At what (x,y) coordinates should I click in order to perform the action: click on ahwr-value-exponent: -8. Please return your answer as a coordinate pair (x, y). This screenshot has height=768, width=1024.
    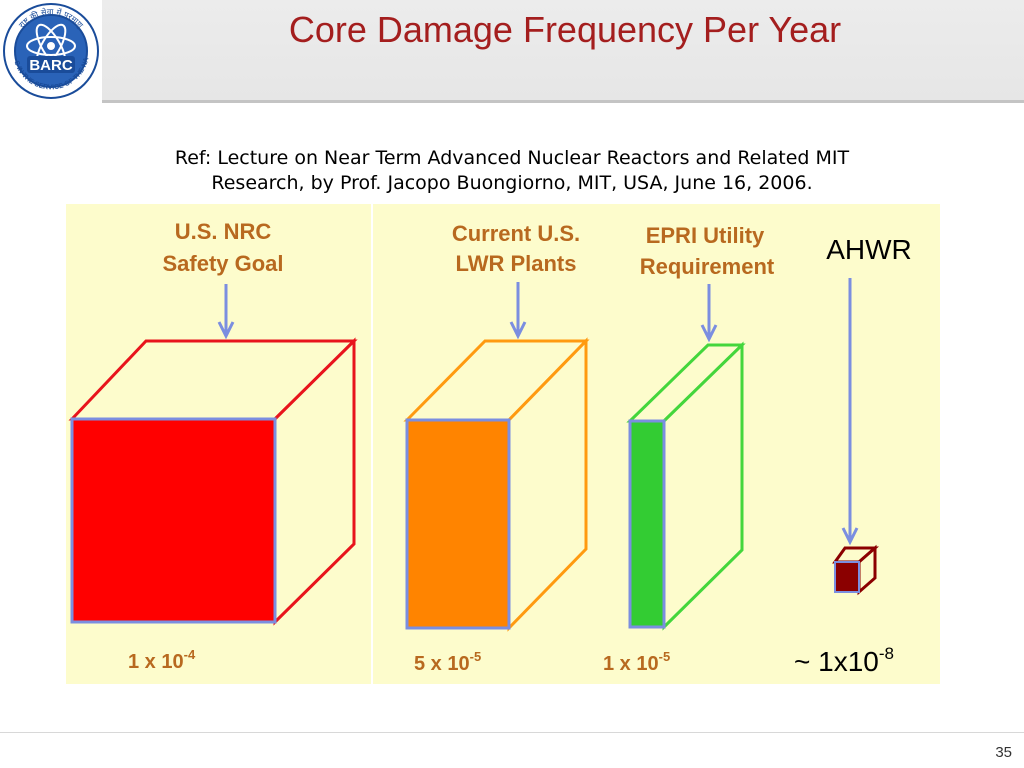
    Looking at the image, I should click on (886, 653).